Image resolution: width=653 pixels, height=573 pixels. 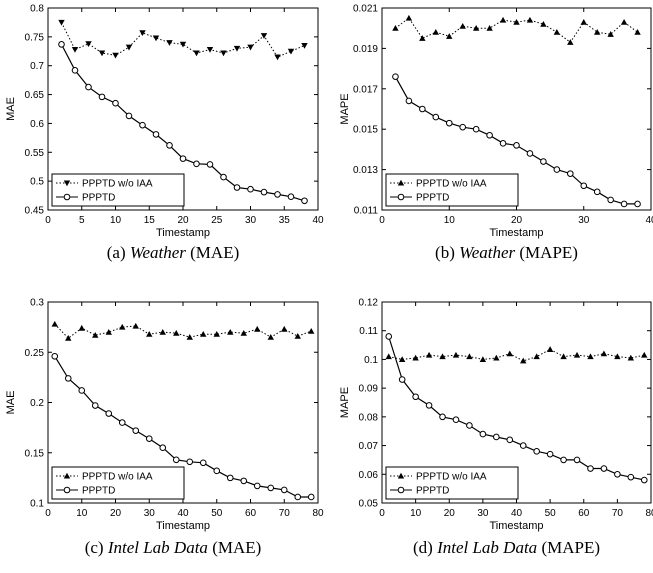 What do you see at coordinates (150, 220) in the screenshot?
I see `x-tick-label: 15` at bounding box center [150, 220].